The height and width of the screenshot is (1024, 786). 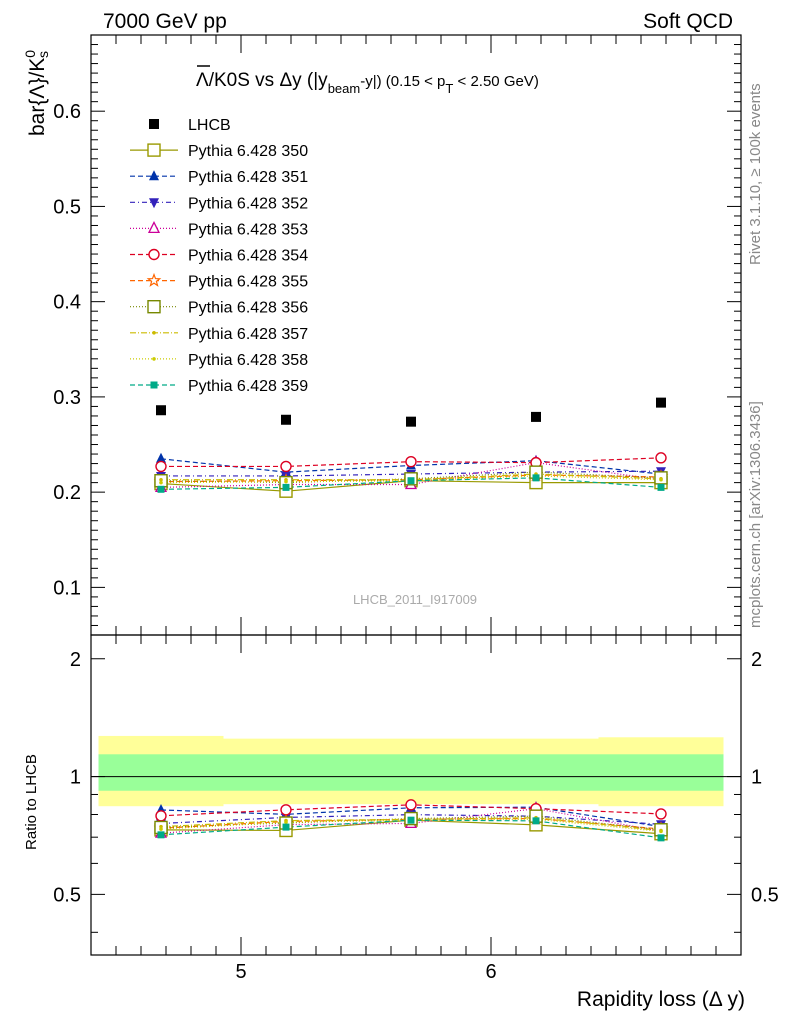 What do you see at coordinates (688, 21) in the screenshot?
I see `category-label: Soft QCD` at bounding box center [688, 21].